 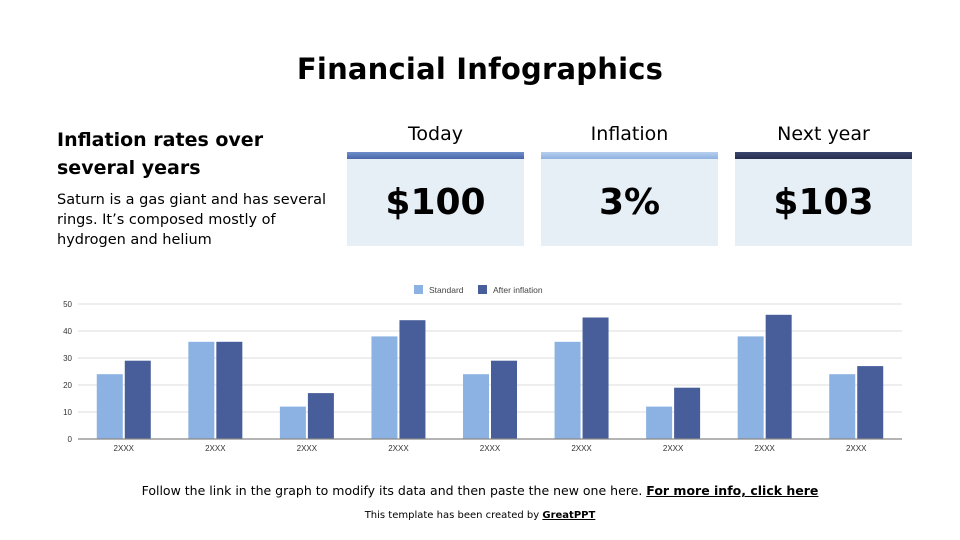 What do you see at coordinates (70, 439) in the screenshot?
I see `y-tick-label: 0` at bounding box center [70, 439].